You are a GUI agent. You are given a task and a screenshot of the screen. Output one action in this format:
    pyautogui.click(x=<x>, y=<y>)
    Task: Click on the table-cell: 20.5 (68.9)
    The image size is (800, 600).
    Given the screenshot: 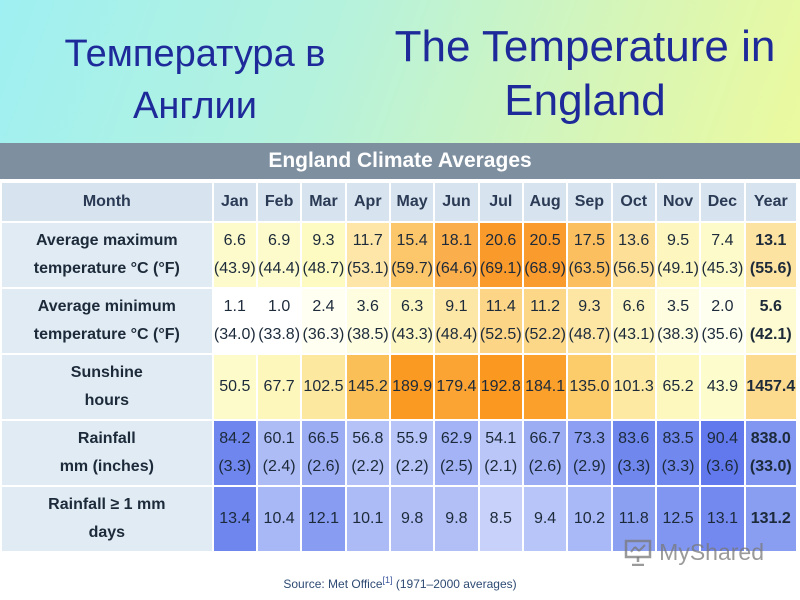 What is the action you would take?
    pyautogui.click(x=545, y=255)
    